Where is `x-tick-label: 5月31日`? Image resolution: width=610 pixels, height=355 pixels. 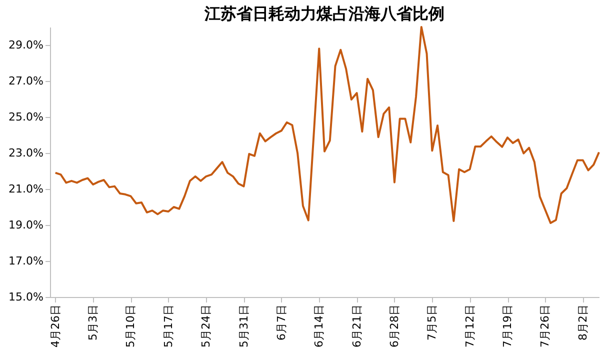 x-tick-label: 5月31日 is located at coordinates (243, 326).